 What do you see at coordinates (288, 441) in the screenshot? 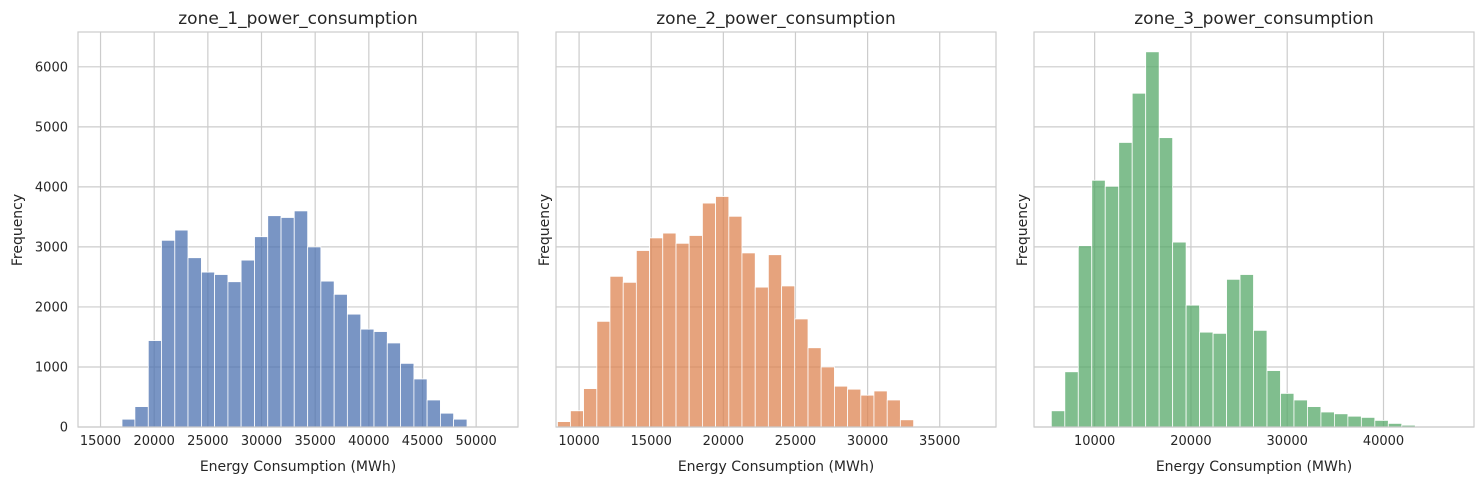
I see `x-tick-labels: 15000 20000 25000 30000 35000 40000 45000 50000` at bounding box center [288, 441].